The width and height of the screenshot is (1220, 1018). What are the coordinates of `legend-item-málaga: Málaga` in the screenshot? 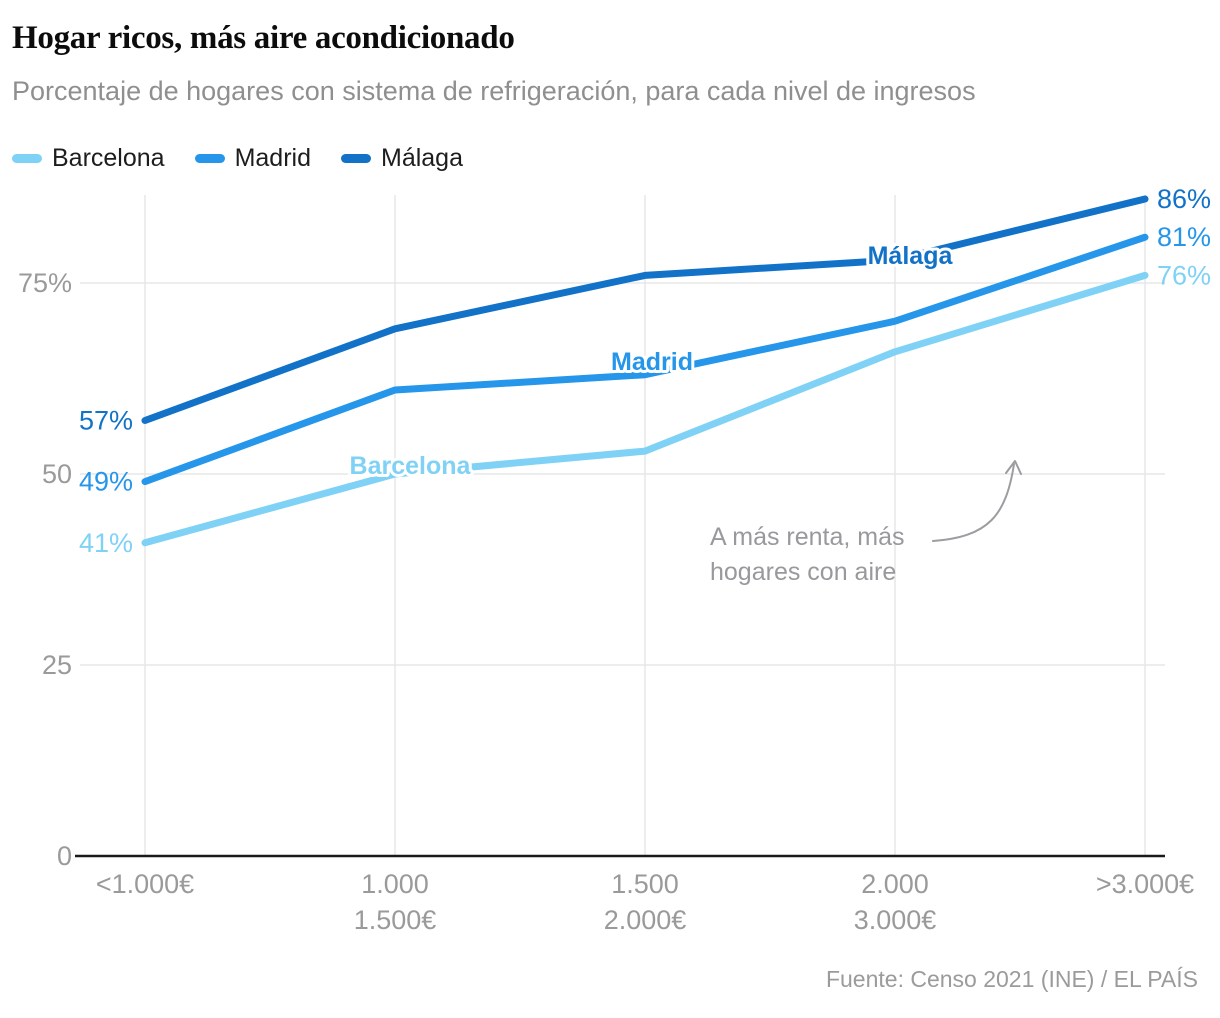 It's located at (402, 158).